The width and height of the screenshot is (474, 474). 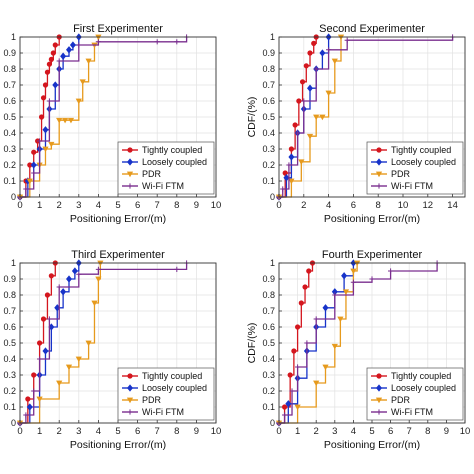 What do you see at coordinates (401, 174) in the screenshot?
I see `legend-label: PDR` at bounding box center [401, 174].